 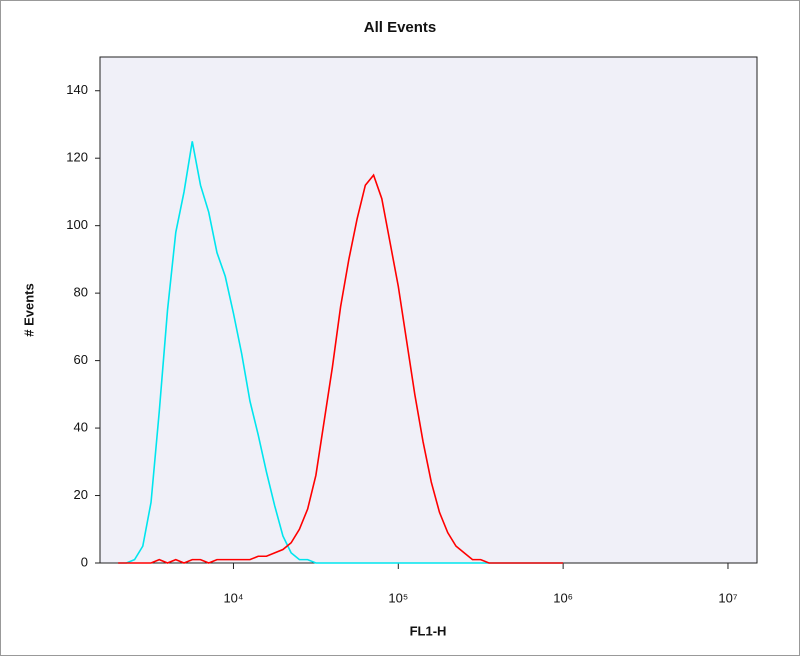 What do you see at coordinates (28, 309) in the screenshot?
I see `y-axis-label: # Events` at bounding box center [28, 309].